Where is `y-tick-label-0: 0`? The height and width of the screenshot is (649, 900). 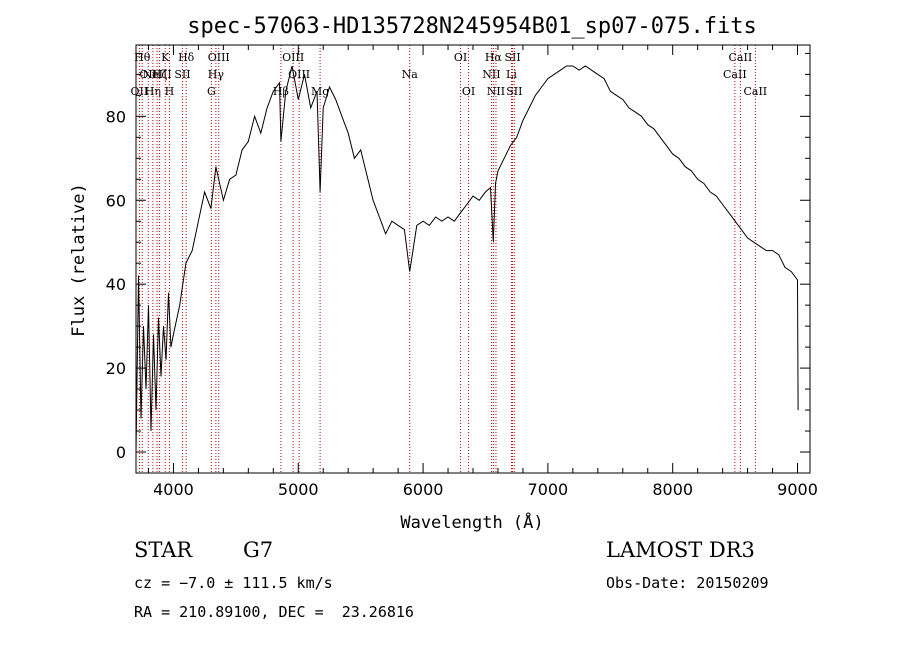
y-tick-label-0: 0 is located at coordinates (121, 452).